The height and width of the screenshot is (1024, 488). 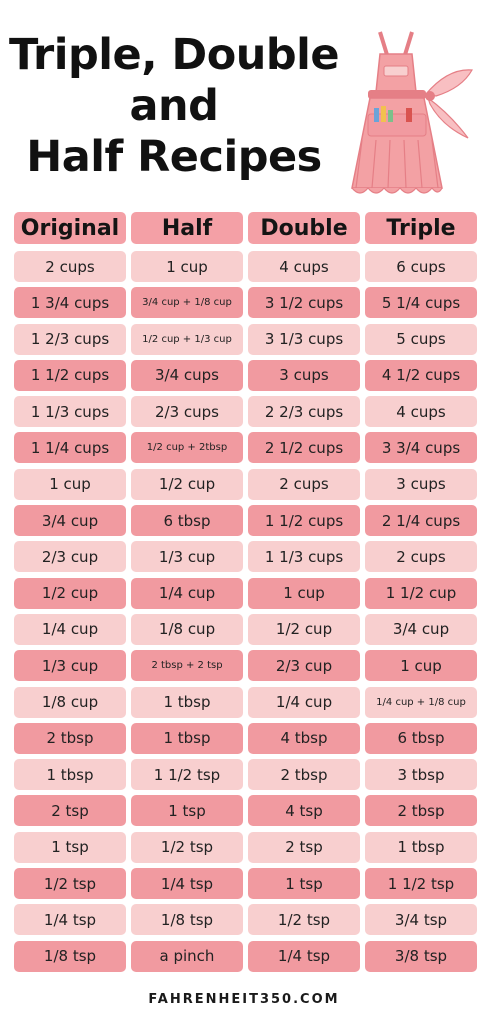 What do you see at coordinates (304, 738) in the screenshot?
I see `table-cell: 4 tbsp` at bounding box center [304, 738].